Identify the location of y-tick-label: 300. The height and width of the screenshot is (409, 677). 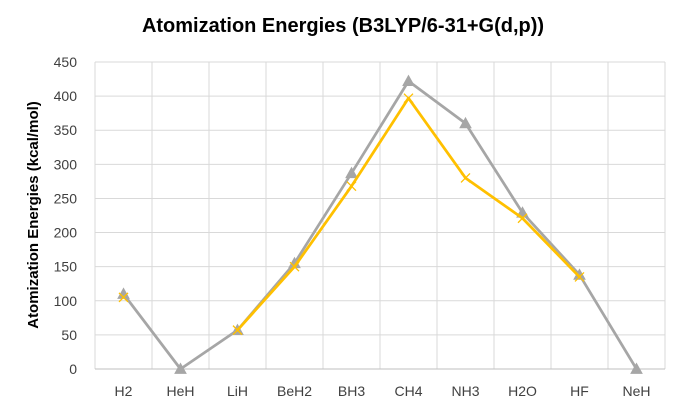
(66, 164).